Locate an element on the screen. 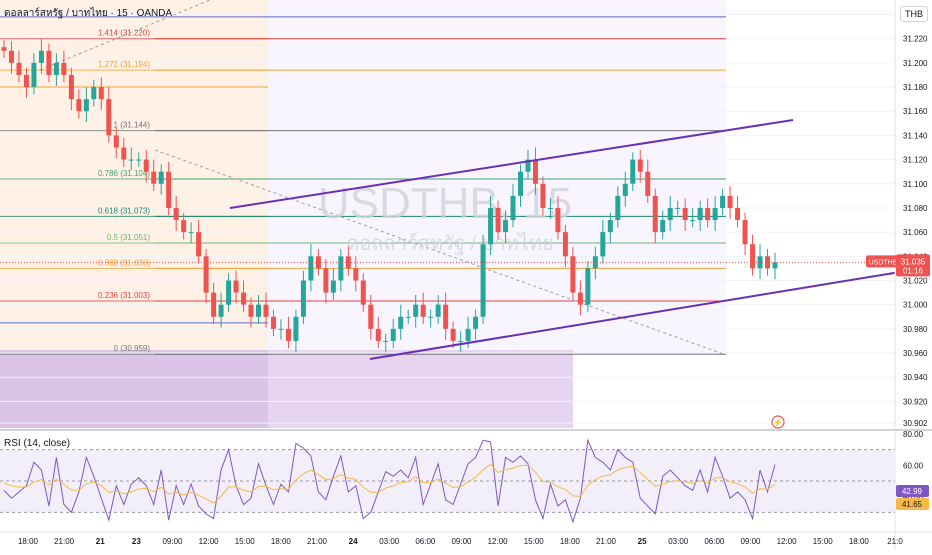 Image resolution: width=932 pixels, height=555 pixels. price-tick-label: 30.940 is located at coordinates (915, 377).